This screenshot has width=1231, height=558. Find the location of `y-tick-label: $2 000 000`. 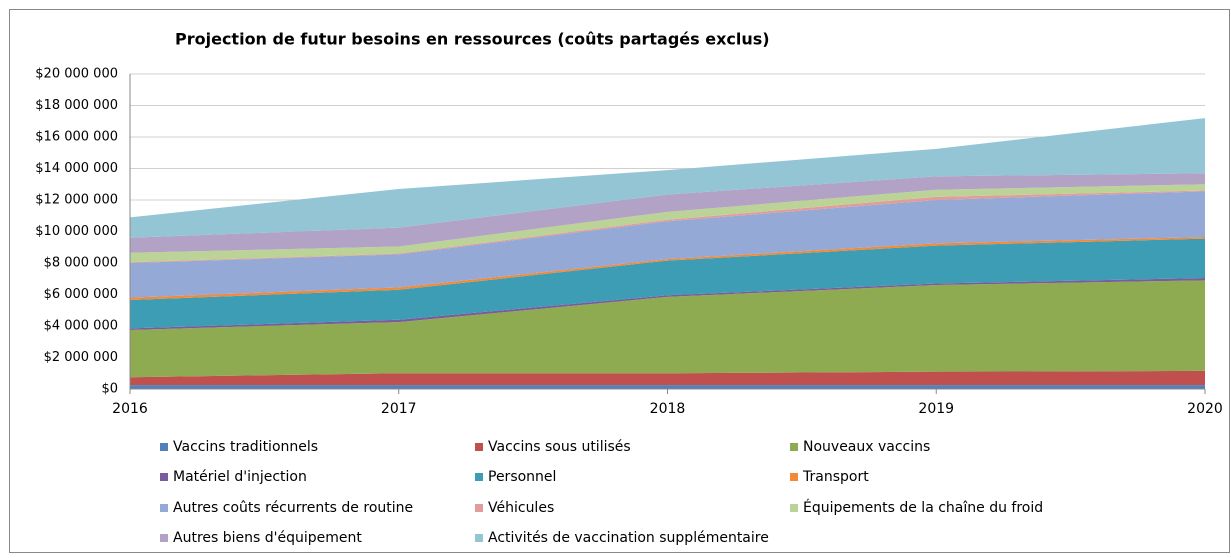

y-tick-label: $2 000 000 is located at coordinates (81, 357).